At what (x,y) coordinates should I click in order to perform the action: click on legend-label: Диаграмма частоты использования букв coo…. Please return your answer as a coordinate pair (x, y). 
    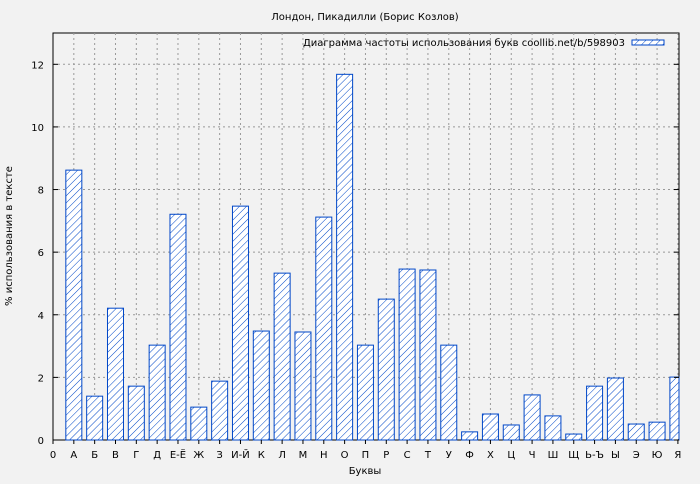
    Looking at the image, I should click on (464, 43).